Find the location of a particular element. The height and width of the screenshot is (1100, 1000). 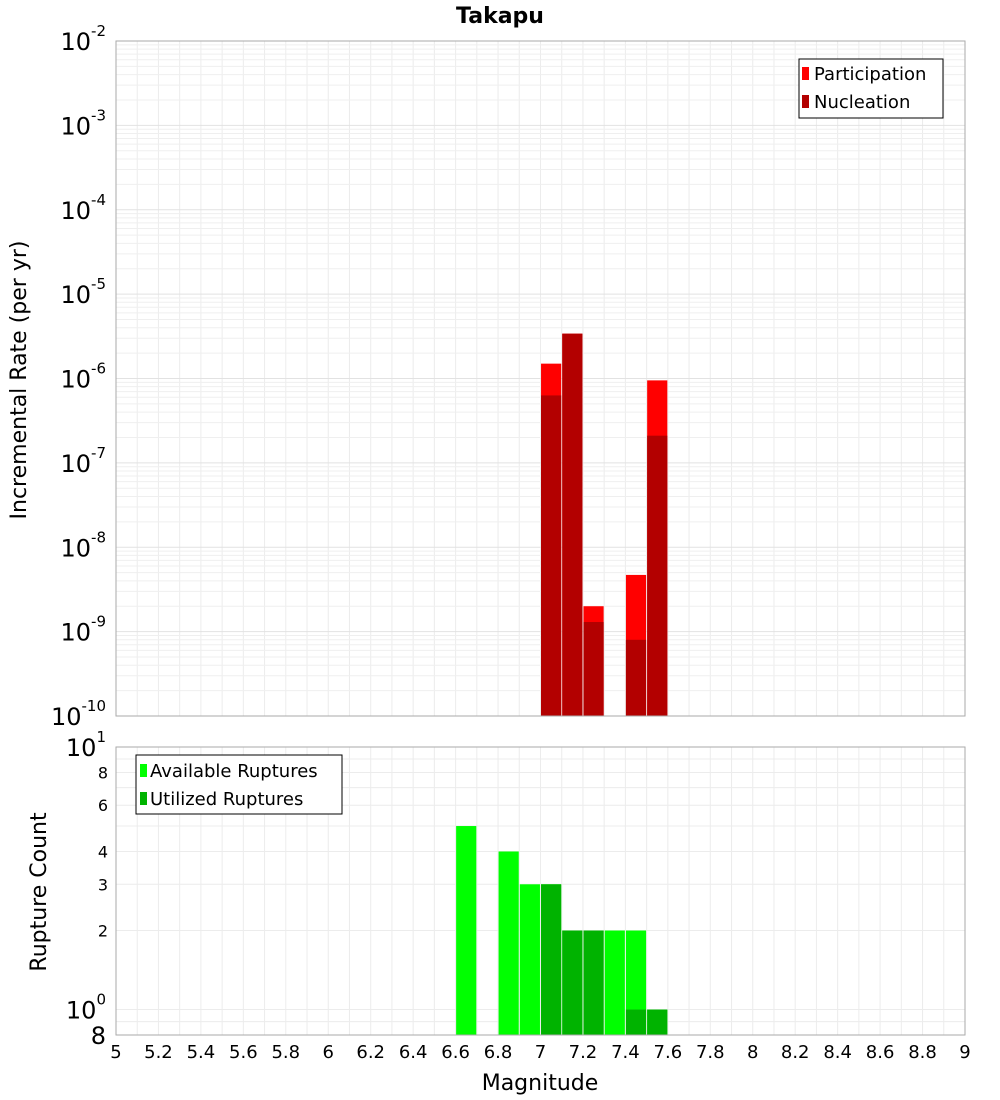

x-tick-label: 7.8 is located at coordinates (710, 1052).